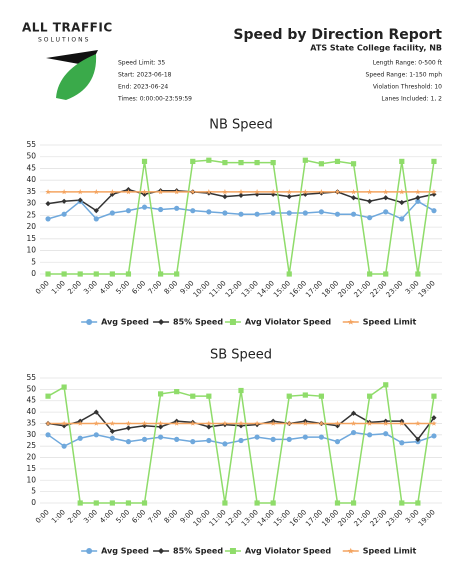  I want to click on x-tick-label: 21:00, so click(363, 289).